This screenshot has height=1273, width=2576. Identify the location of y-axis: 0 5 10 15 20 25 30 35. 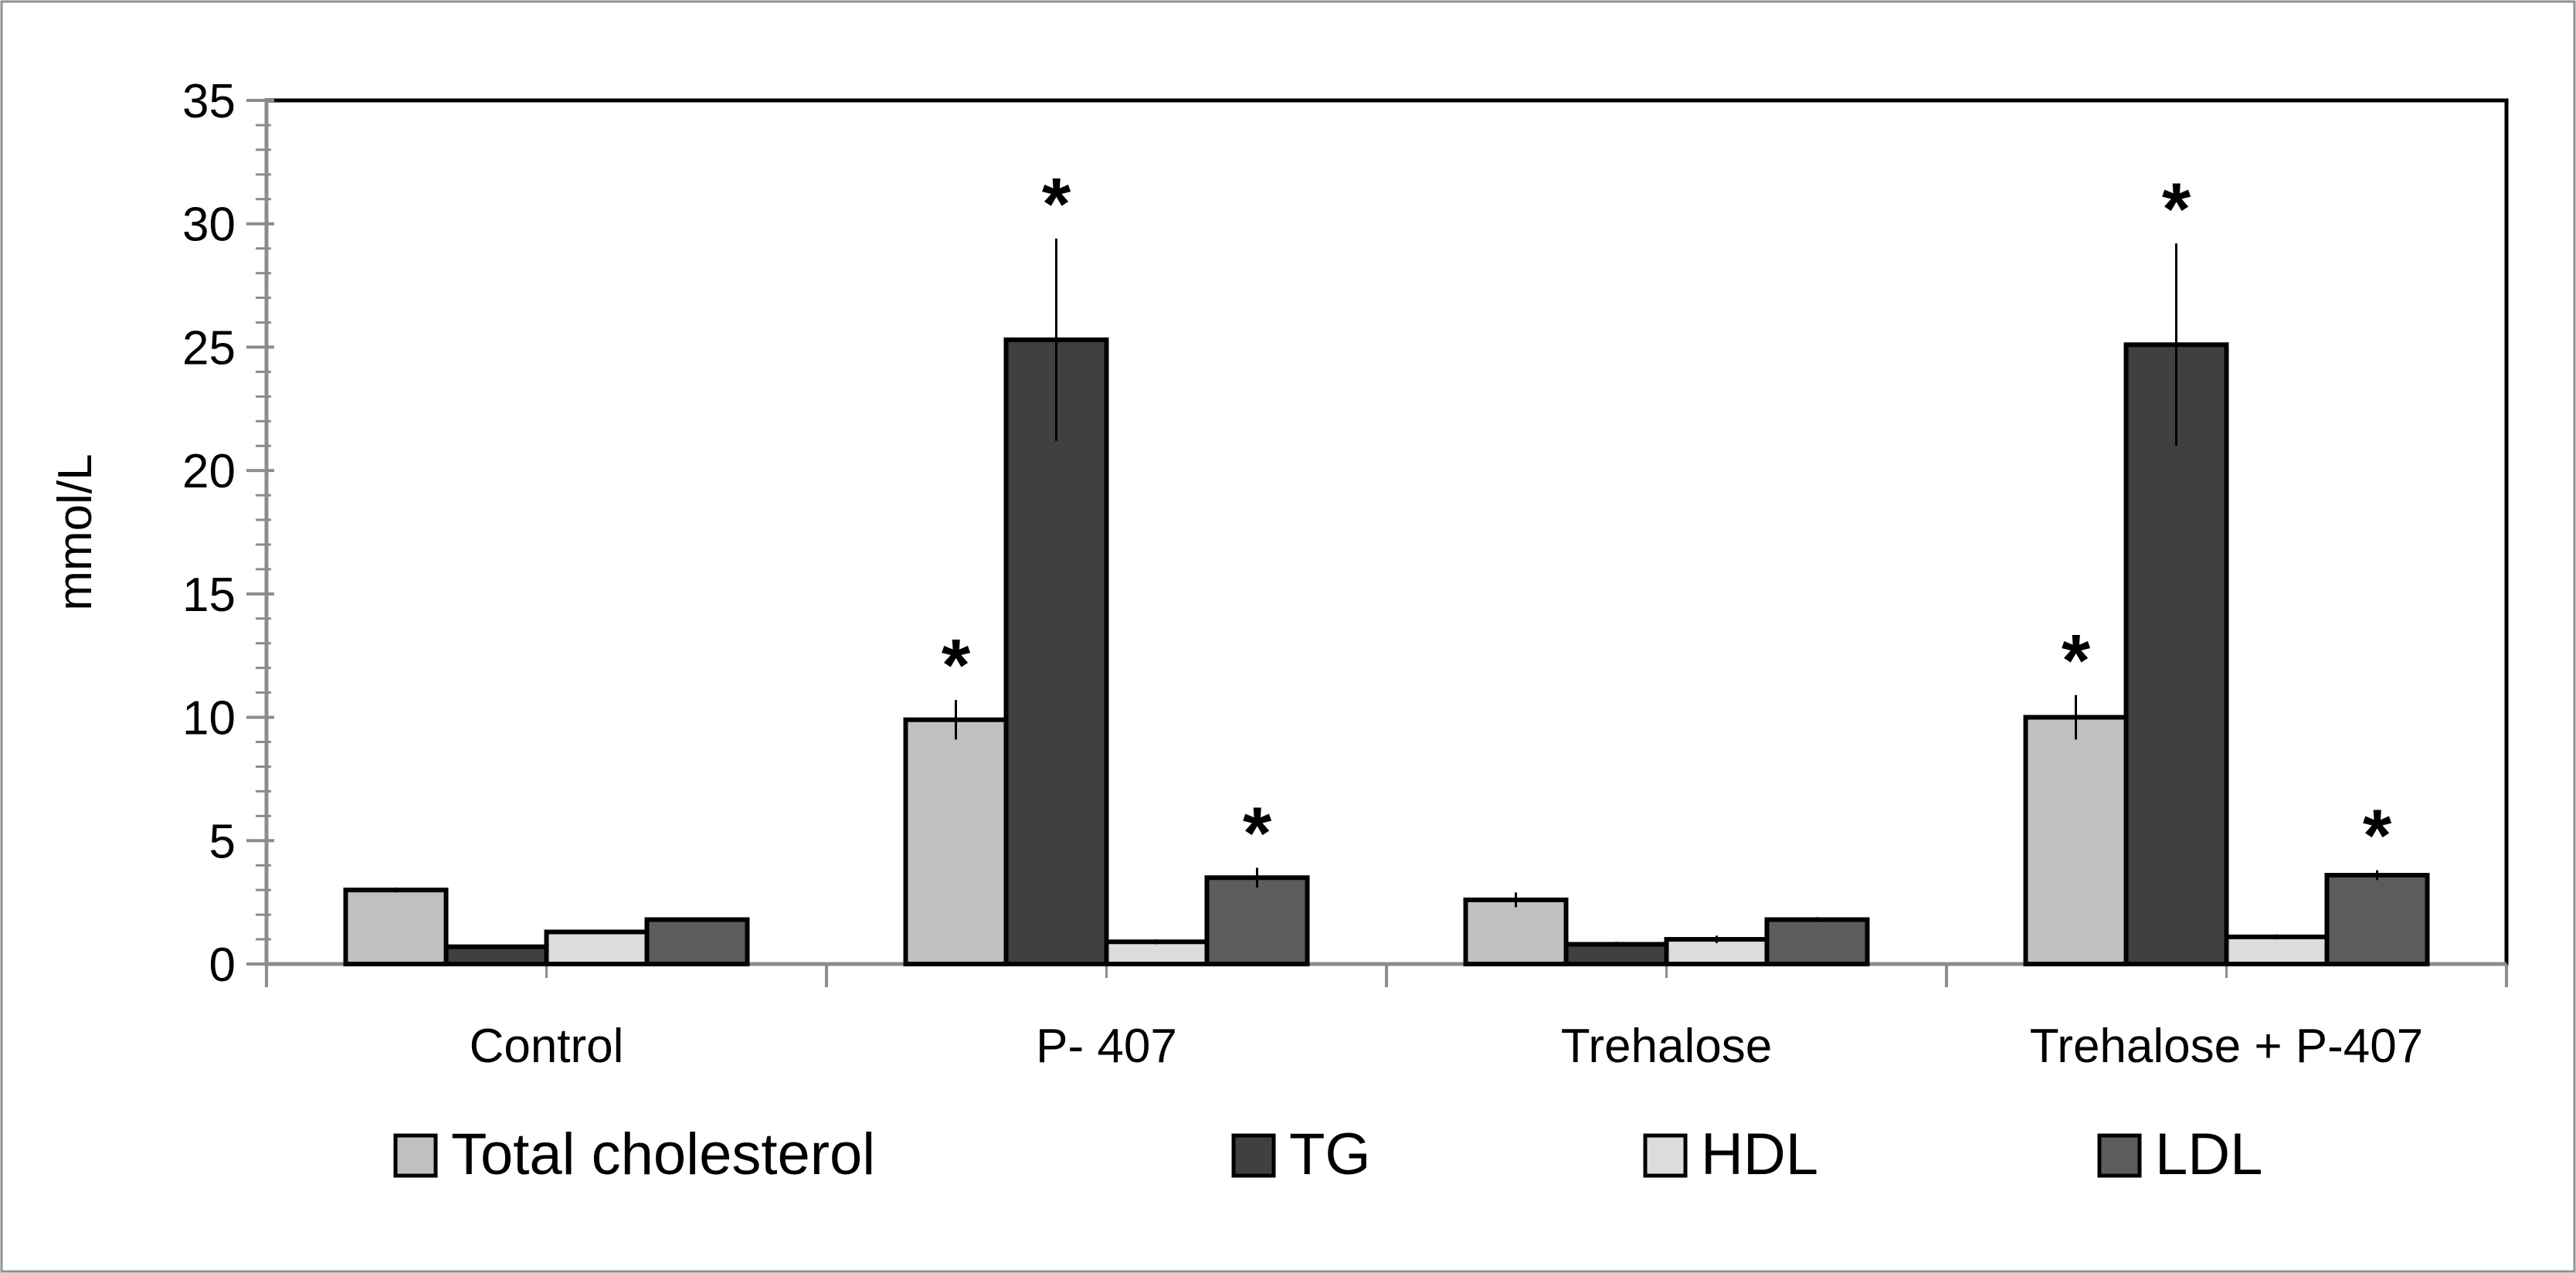
(228, 533).